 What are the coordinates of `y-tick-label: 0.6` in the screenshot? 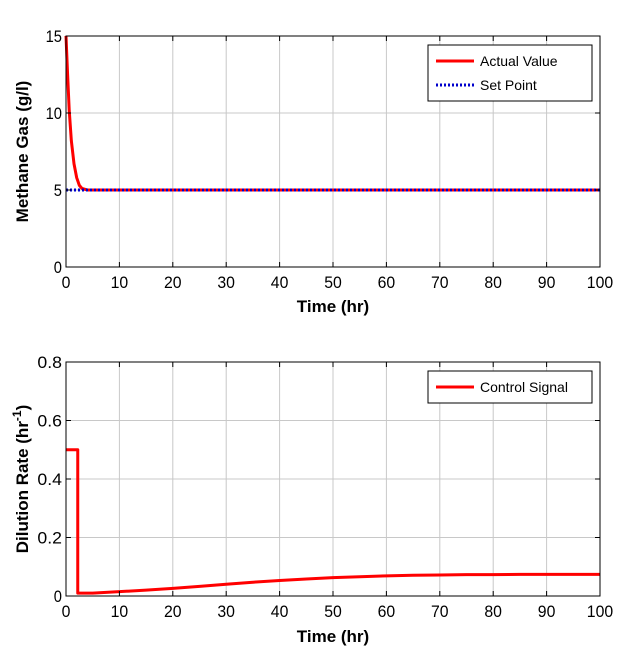 It's located at (49, 421).